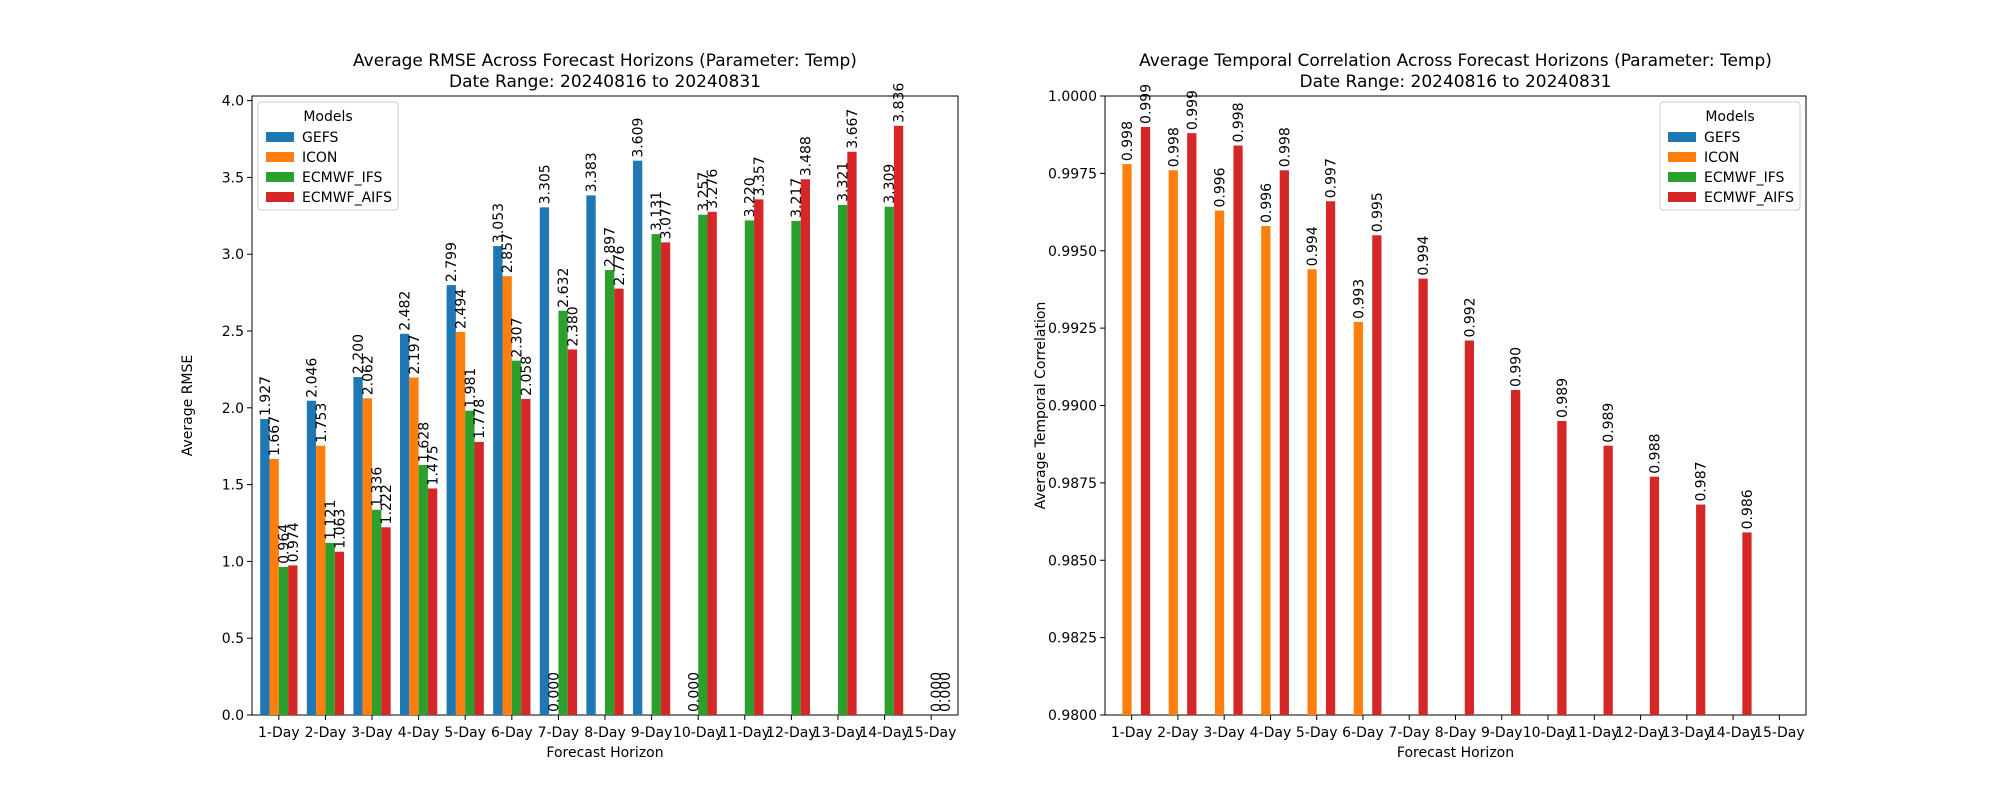  Describe the element at coordinates (1072, 97) in the screenshot. I see `y-tick-label: 1.0000` at that location.